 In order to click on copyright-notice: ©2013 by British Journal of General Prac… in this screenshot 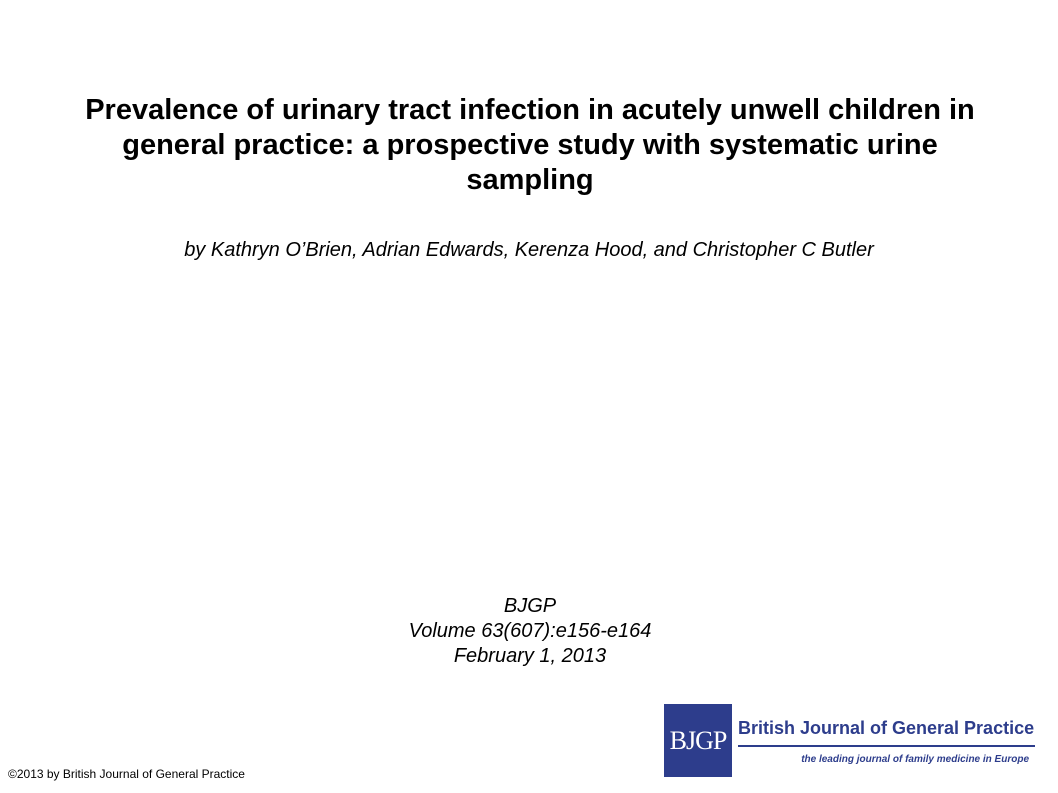, I will do `click(126, 774)`.